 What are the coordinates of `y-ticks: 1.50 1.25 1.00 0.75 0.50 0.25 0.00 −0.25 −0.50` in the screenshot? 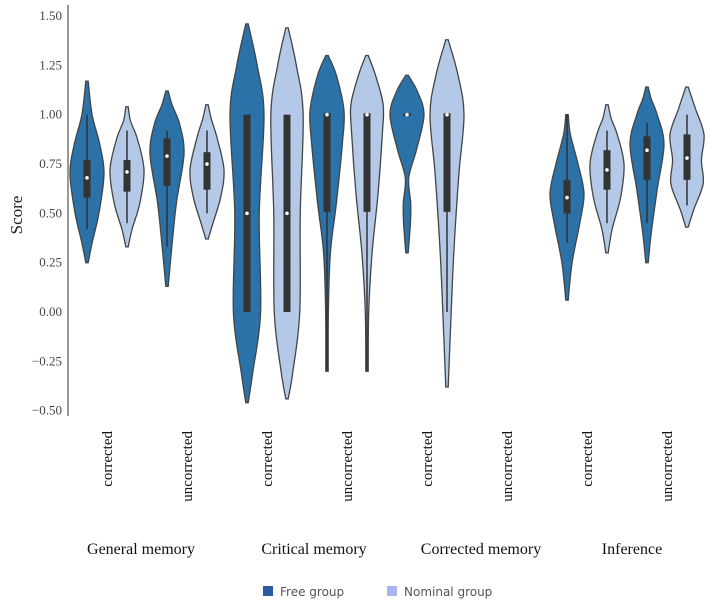 It's located at (47, 213).